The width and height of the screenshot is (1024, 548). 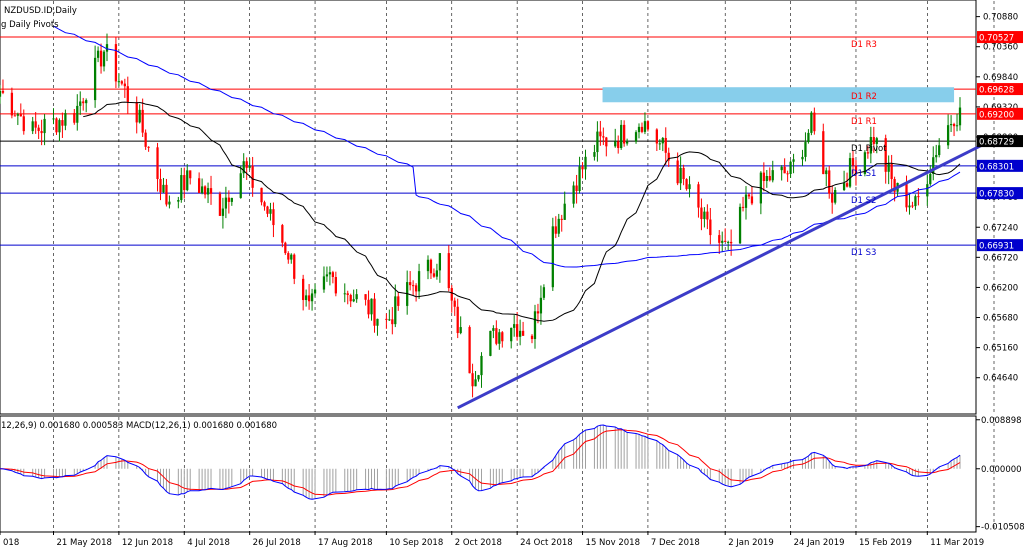 What do you see at coordinates (277, 543) in the screenshot?
I see `time-tick-label: 26 Jul 2018` at bounding box center [277, 543].